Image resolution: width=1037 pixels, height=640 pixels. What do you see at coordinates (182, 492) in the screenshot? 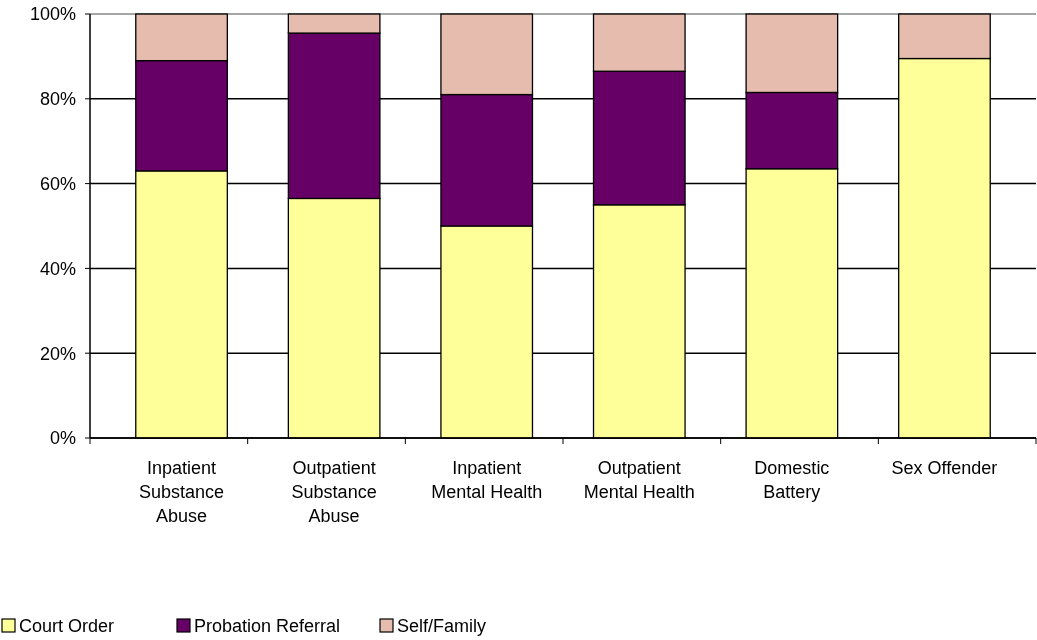
I see `x-tick-label: Inpatient Substance Abuse` at bounding box center [182, 492].